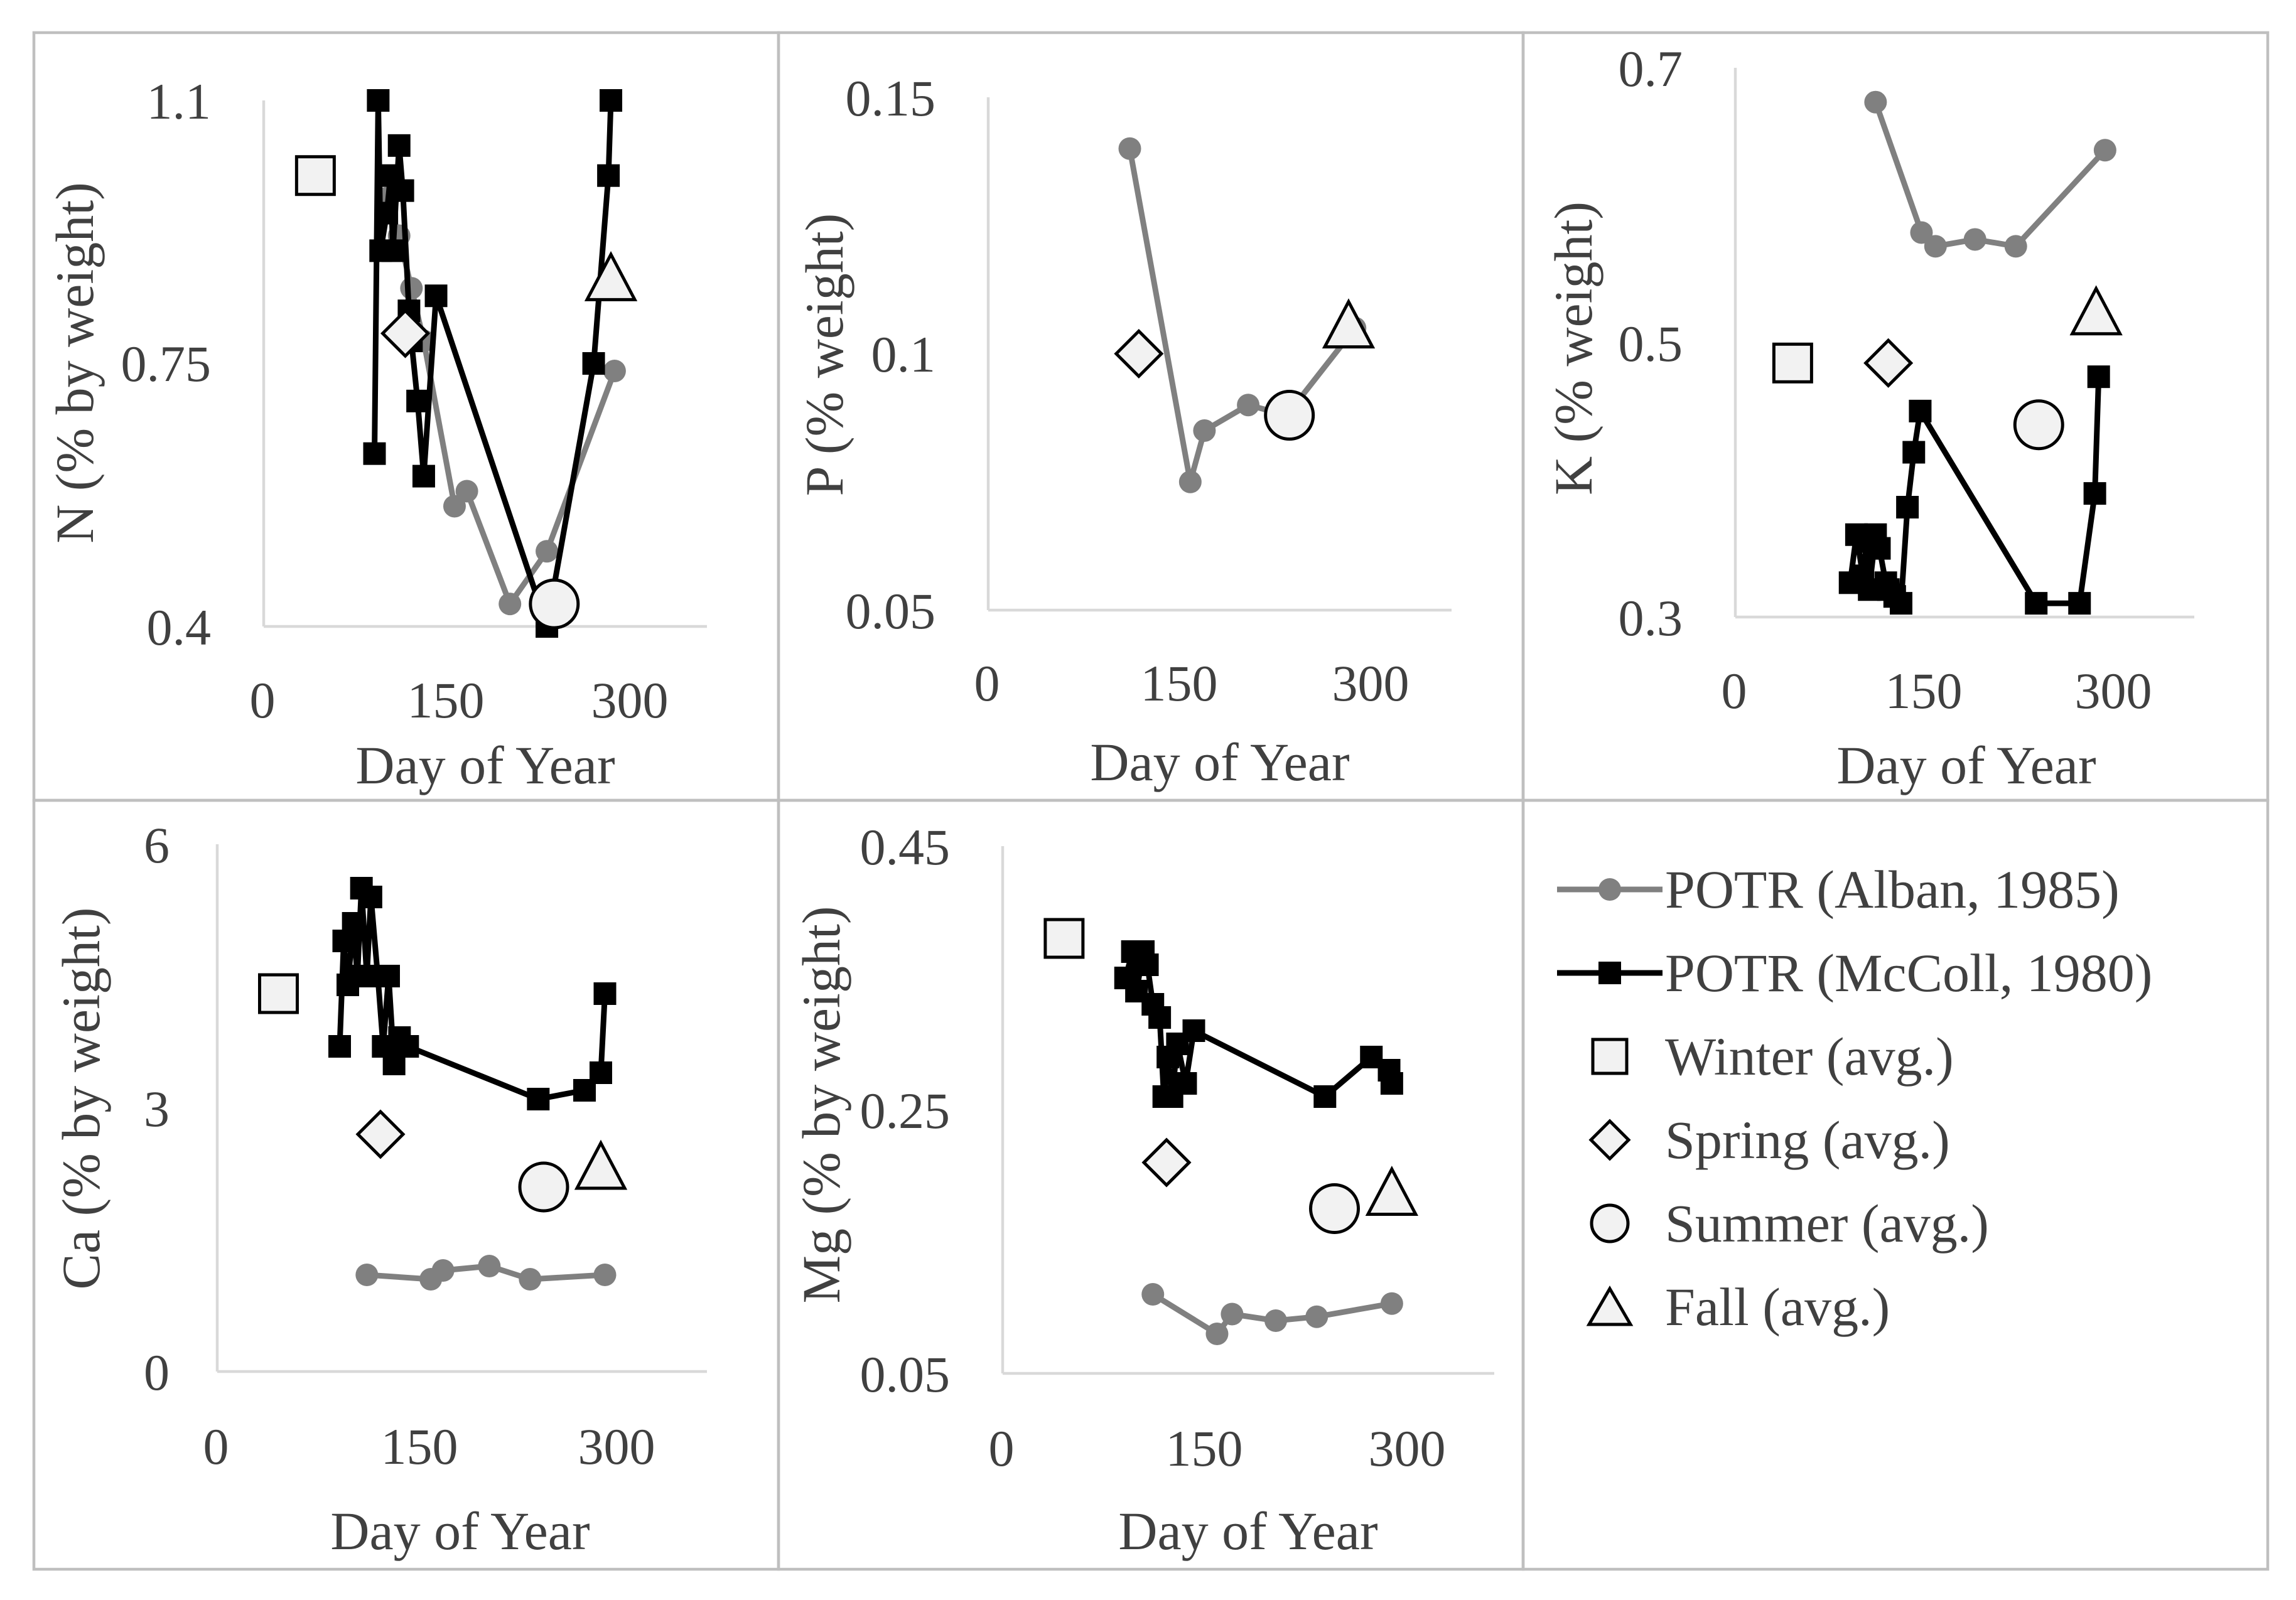 This screenshot has height=1600, width=2296. What do you see at coordinates (1827, 1223) in the screenshot?
I see `legend-label-summer: Summer (avg.)` at bounding box center [1827, 1223].